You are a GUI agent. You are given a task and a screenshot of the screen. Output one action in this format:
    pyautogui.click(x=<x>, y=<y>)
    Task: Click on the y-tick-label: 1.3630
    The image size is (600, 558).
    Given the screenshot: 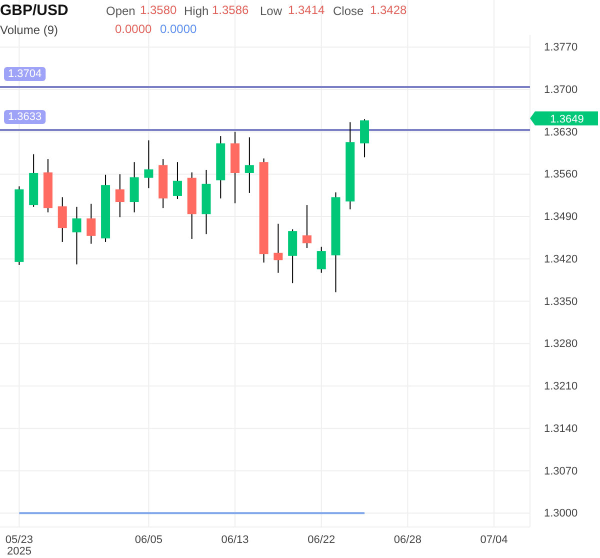 What is the action you would take?
    pyautogui.click(x=561, y=132)
    